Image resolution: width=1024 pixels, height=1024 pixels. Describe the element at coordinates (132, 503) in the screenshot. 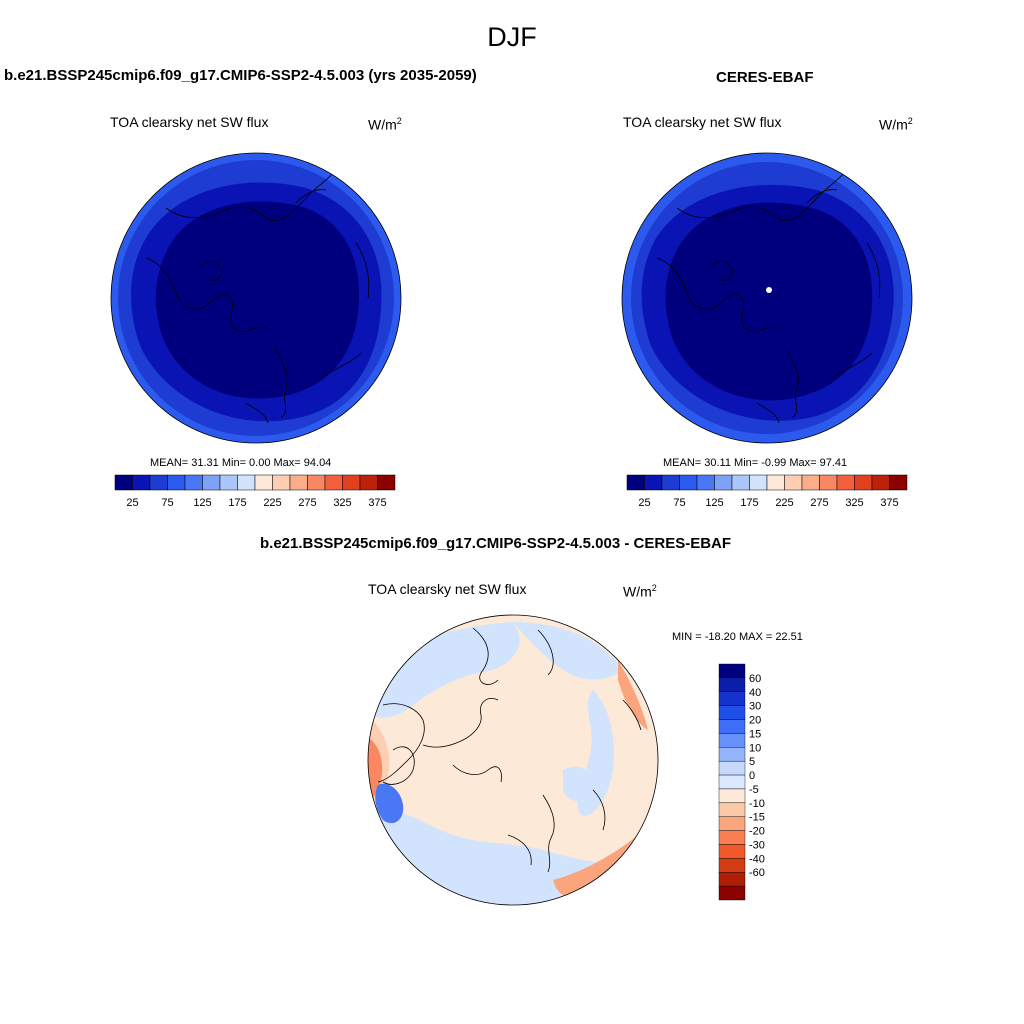

I see `model-colorbar-tick-label: 25` at that location.